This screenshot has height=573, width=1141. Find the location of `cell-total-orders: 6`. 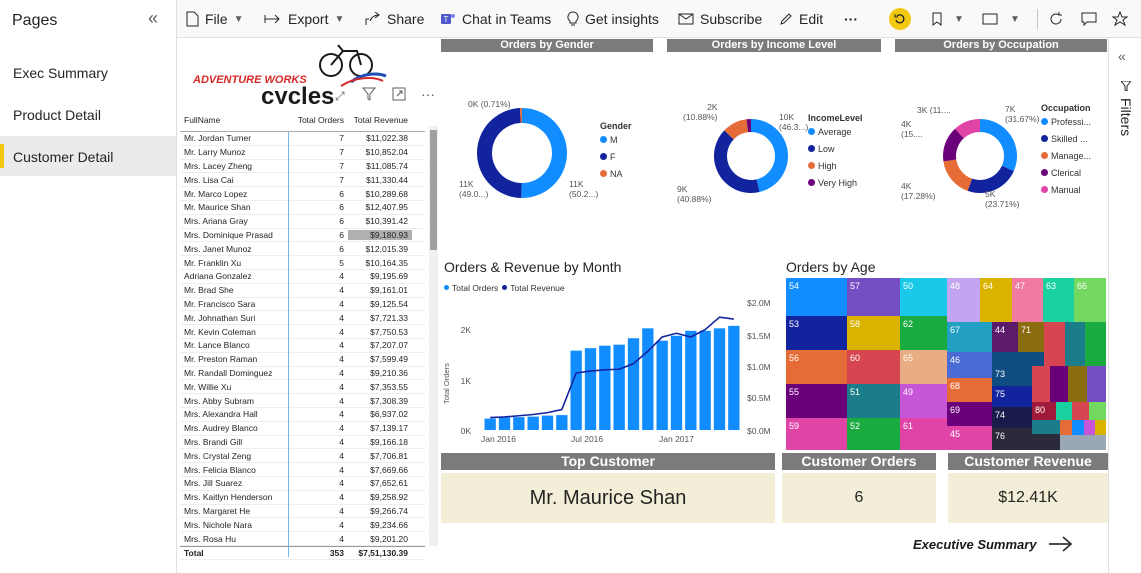

cell-total-orders: 6 is located at coordinates (341, 207).